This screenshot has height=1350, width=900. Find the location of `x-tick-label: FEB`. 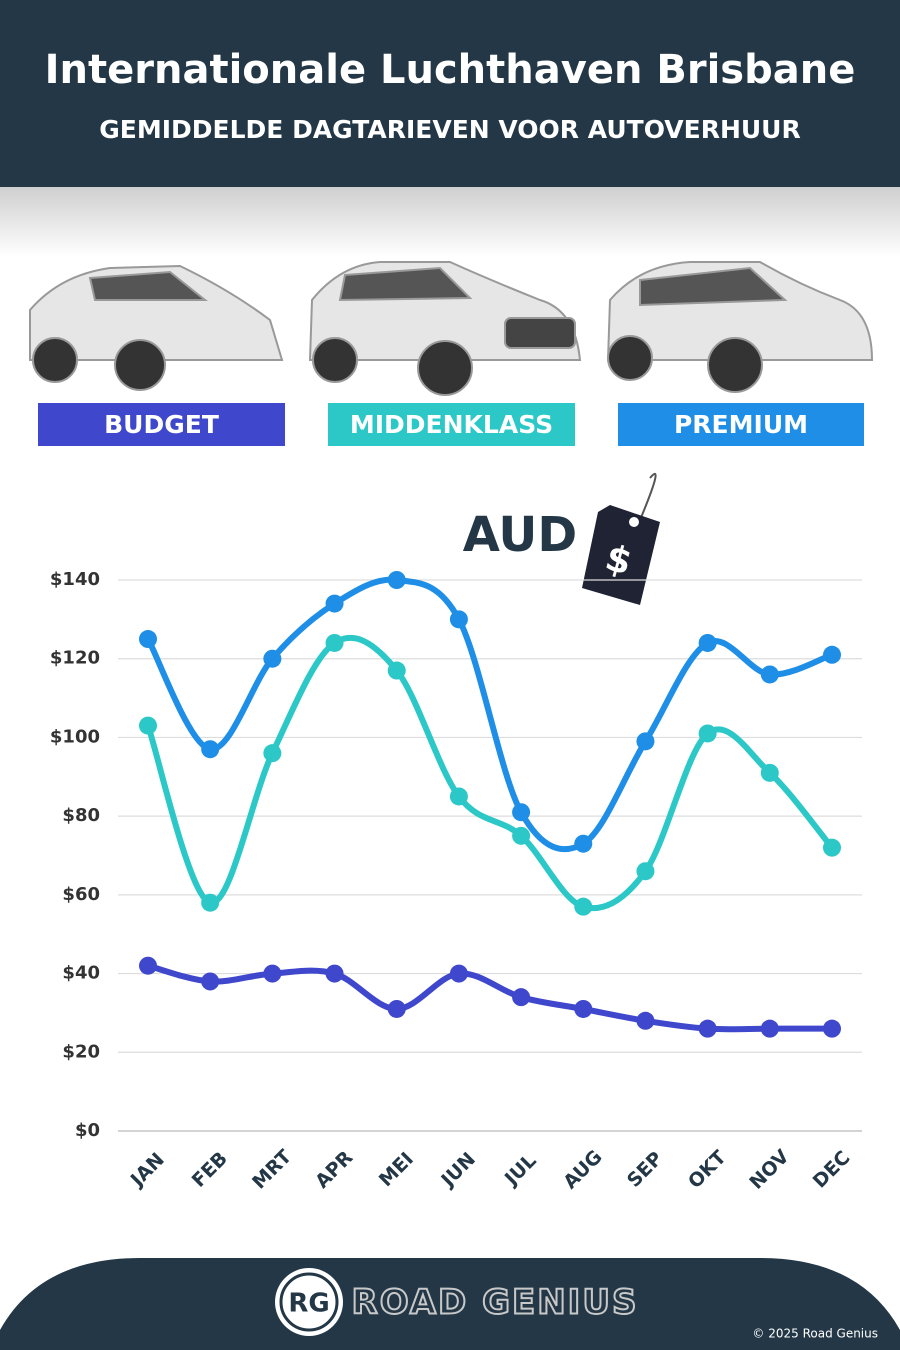

x-tick-label: FEB is located at coordinates (210, 1170).